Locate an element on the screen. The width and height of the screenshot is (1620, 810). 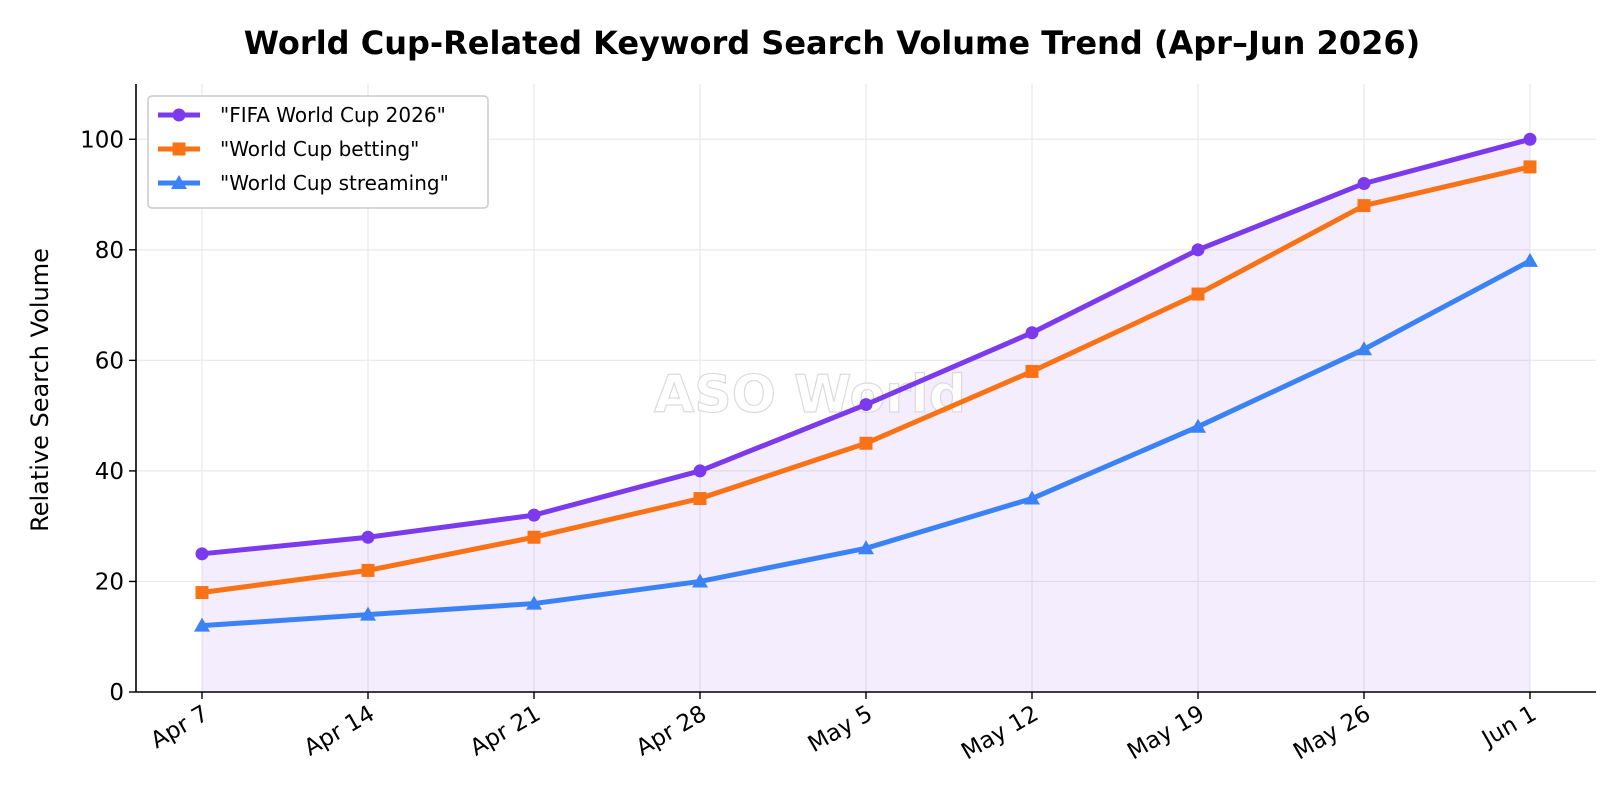
y-tick-label: 0 is located at coordinates (116, 693).